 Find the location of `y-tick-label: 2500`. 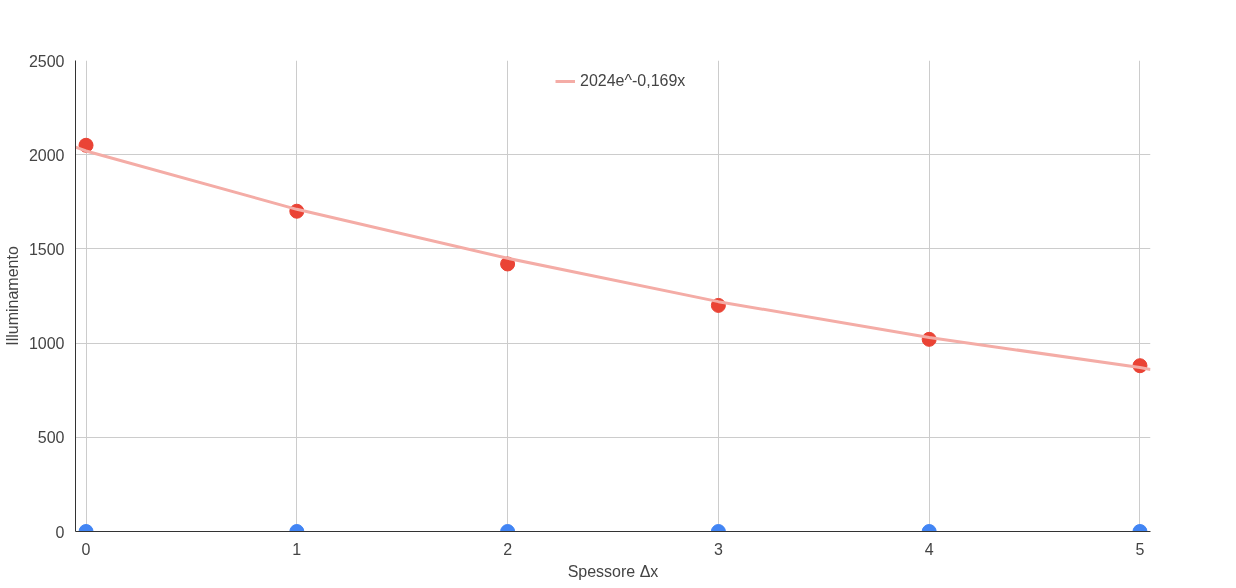

y-tick-label: 2500 is located at coordinates (46, 61).